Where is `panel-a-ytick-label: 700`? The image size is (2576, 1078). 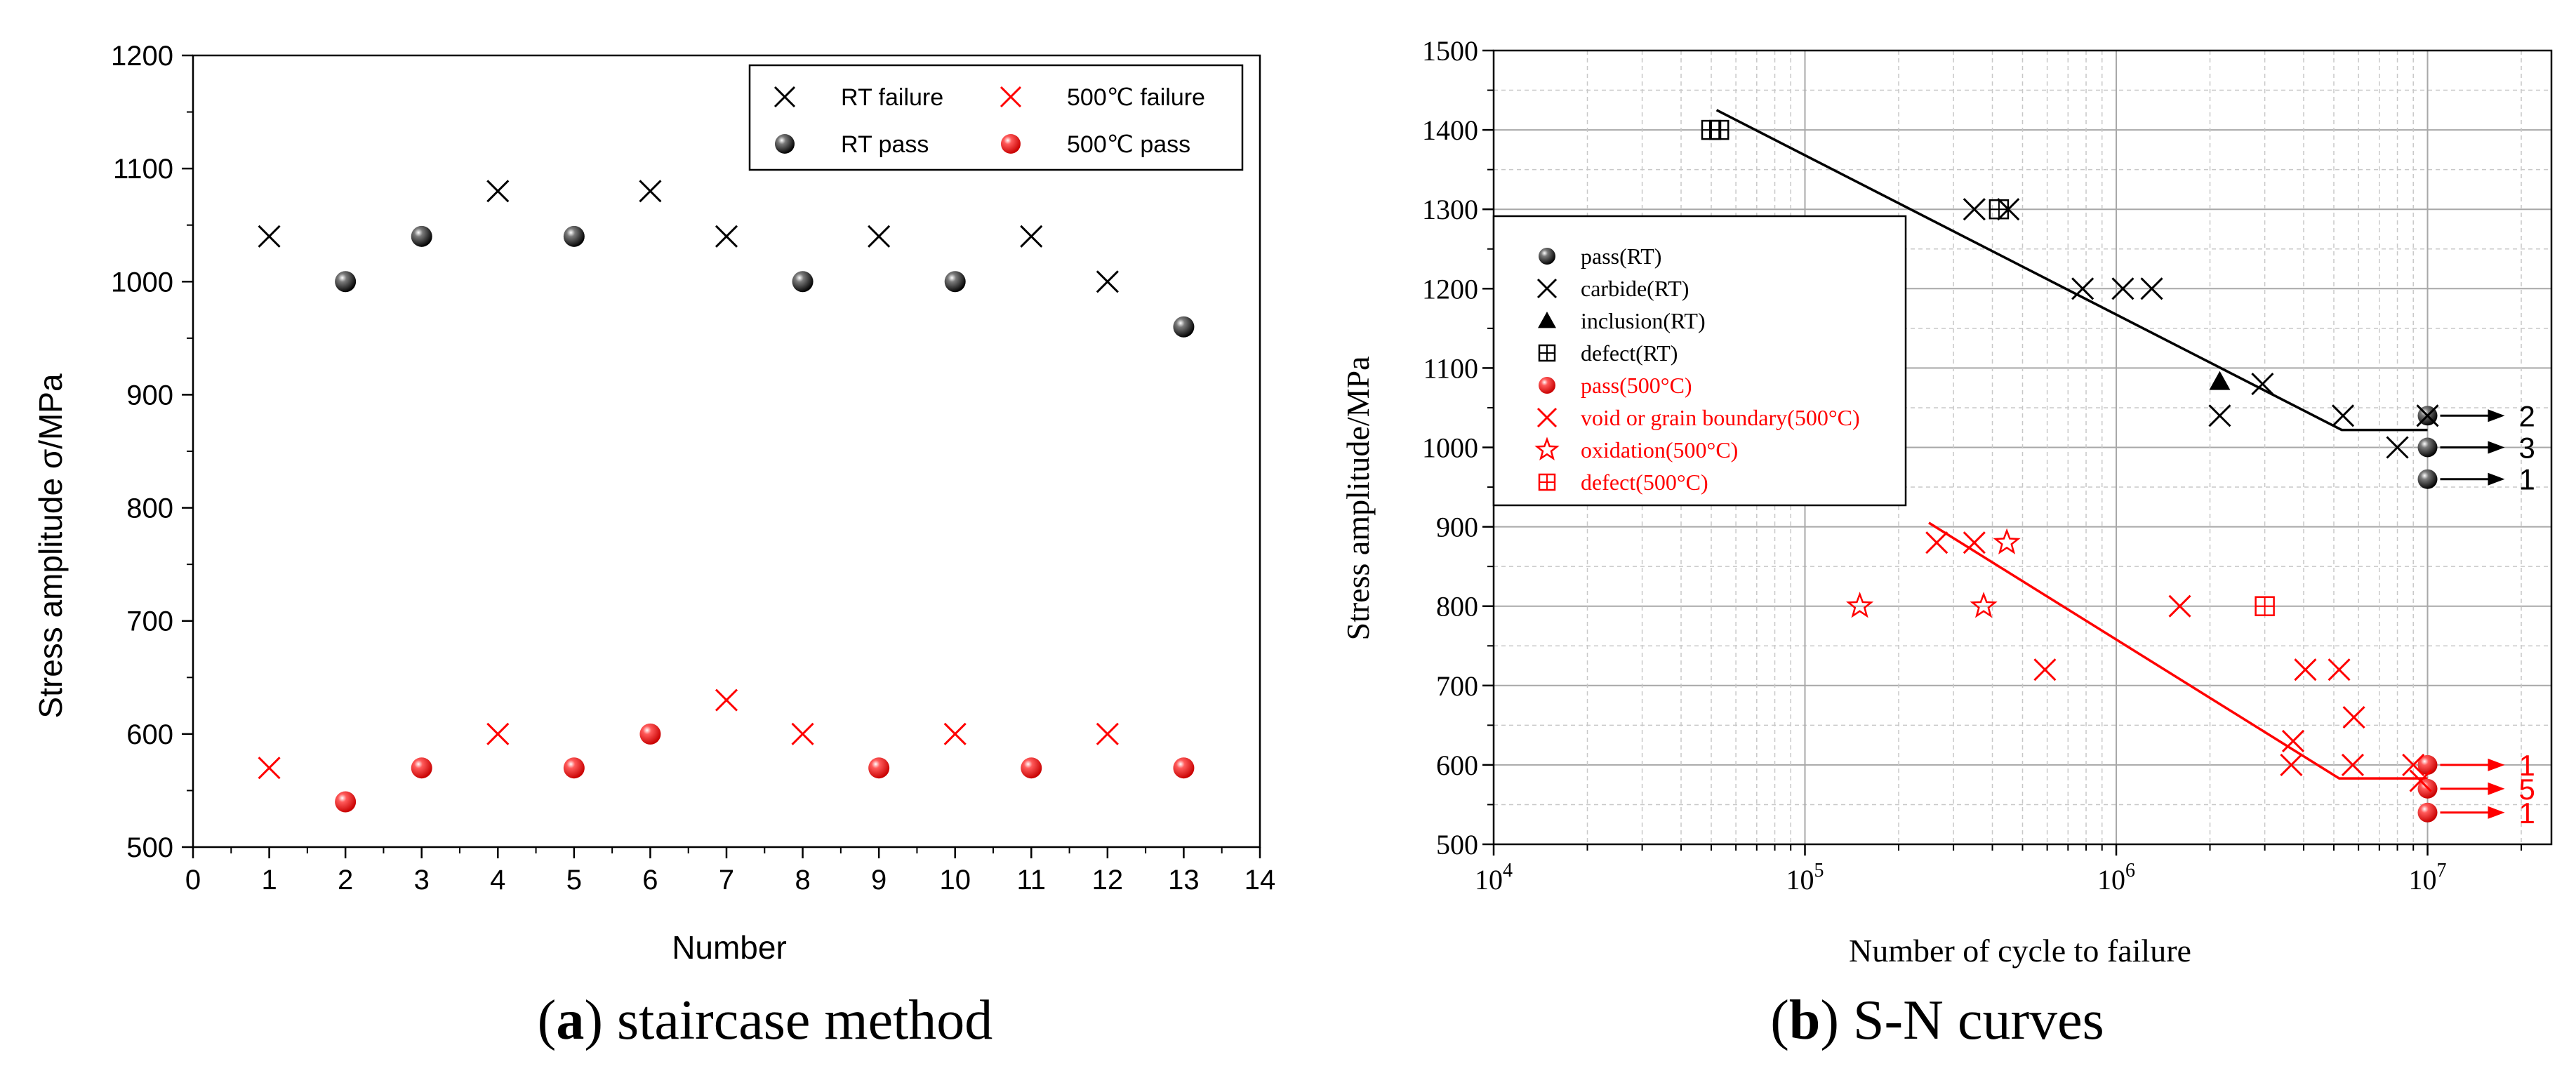
panel-a-ytick-label: 700 is located at coordinates (150, 621).